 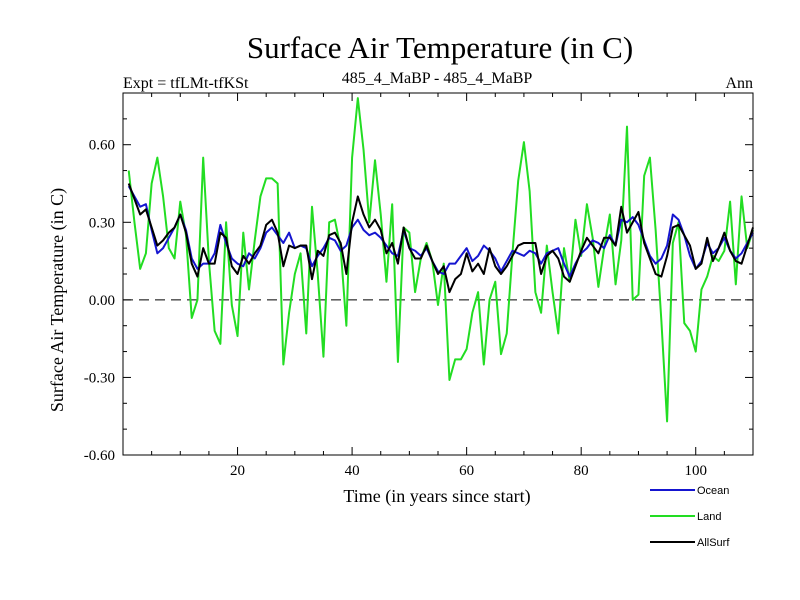 What do you see at coordinates (186, 83) in the screenshot?
I see `experiment-label: Expt = tfLMt-tfKSt` at bounding box center [186, 83].